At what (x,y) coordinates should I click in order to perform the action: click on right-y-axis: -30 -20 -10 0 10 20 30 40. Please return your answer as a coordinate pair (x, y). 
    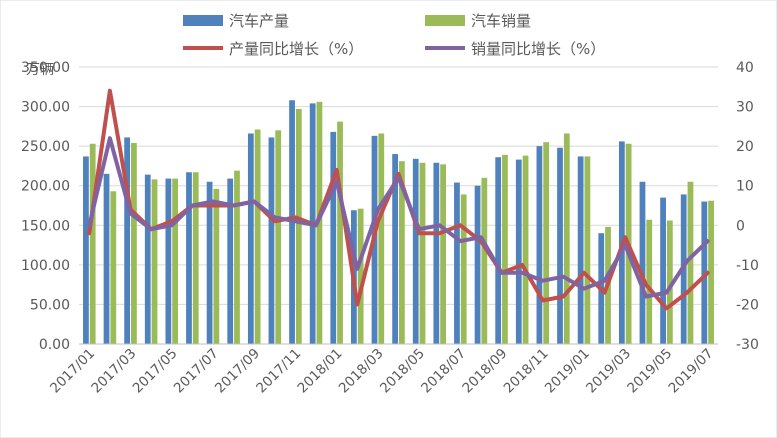
    Looking at the image, I should click on (747, 206).